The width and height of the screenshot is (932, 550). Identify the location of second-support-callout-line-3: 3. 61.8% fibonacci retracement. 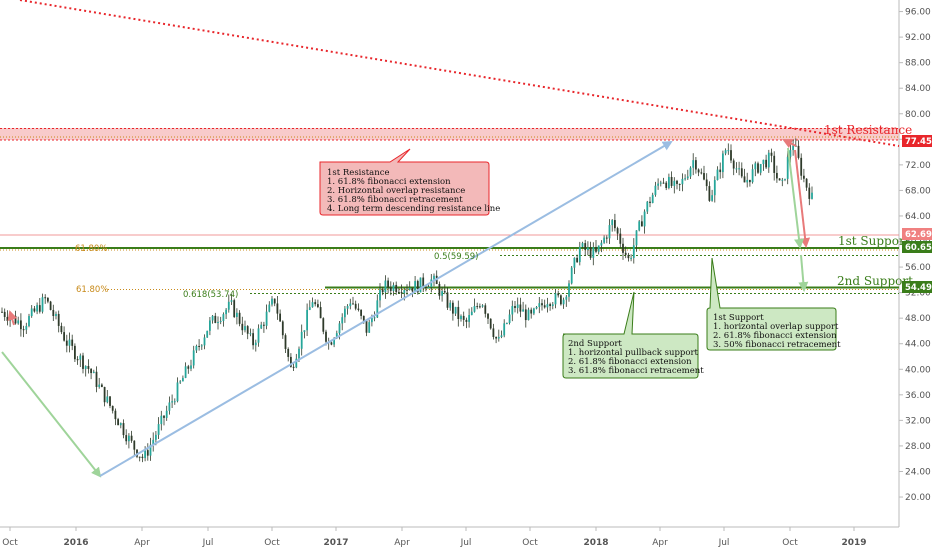
(636, 371).